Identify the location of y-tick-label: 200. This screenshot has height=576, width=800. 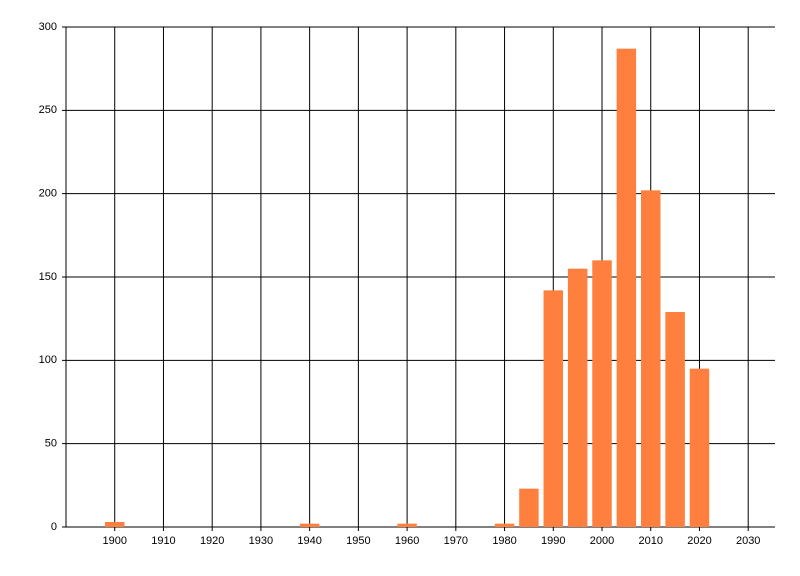
(48, 194).